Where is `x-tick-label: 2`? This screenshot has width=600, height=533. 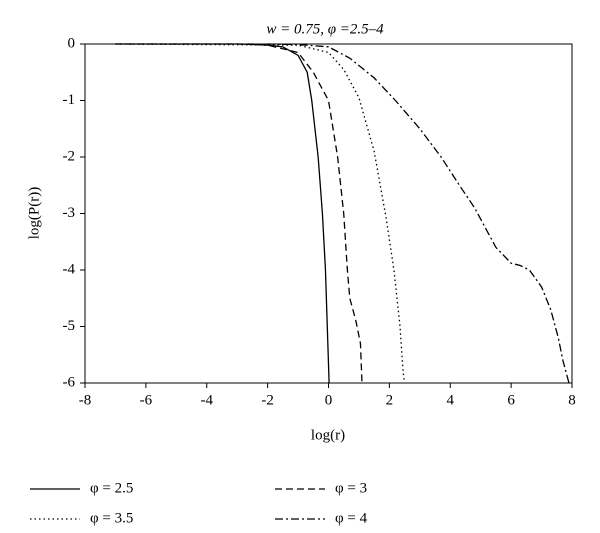
x-tick-label: 2 is located at coordinates (390, 400).